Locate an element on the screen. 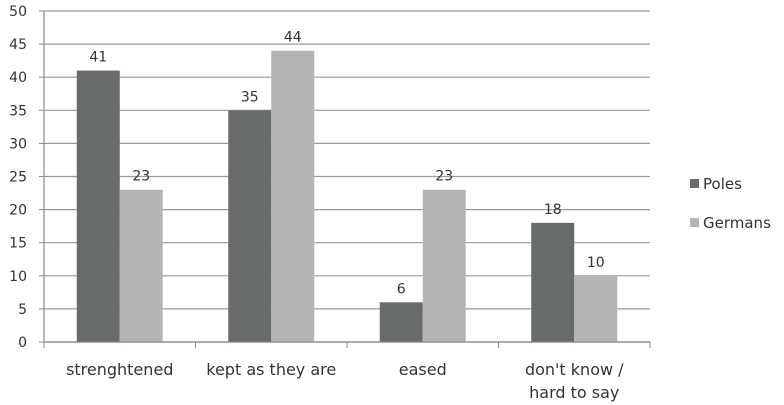 The width and height of the screenshot is (784, 405). y-tick-label: 40 is located at coordinates (18, 78).